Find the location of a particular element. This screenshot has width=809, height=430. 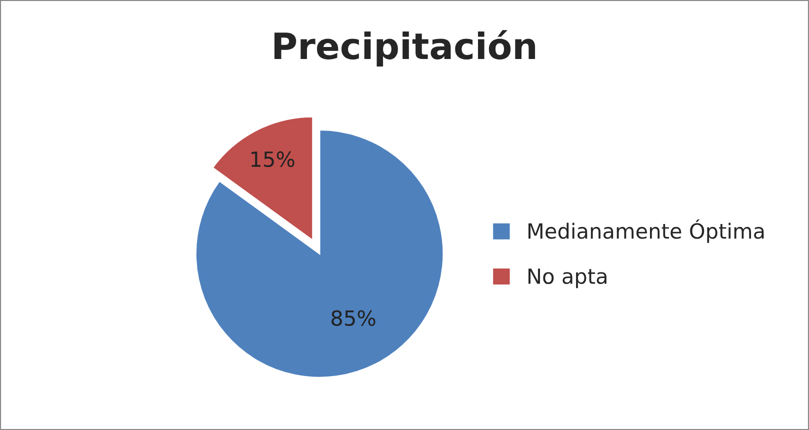

legend-label: Medianamente Óptima is located at coordinates (646, 231).